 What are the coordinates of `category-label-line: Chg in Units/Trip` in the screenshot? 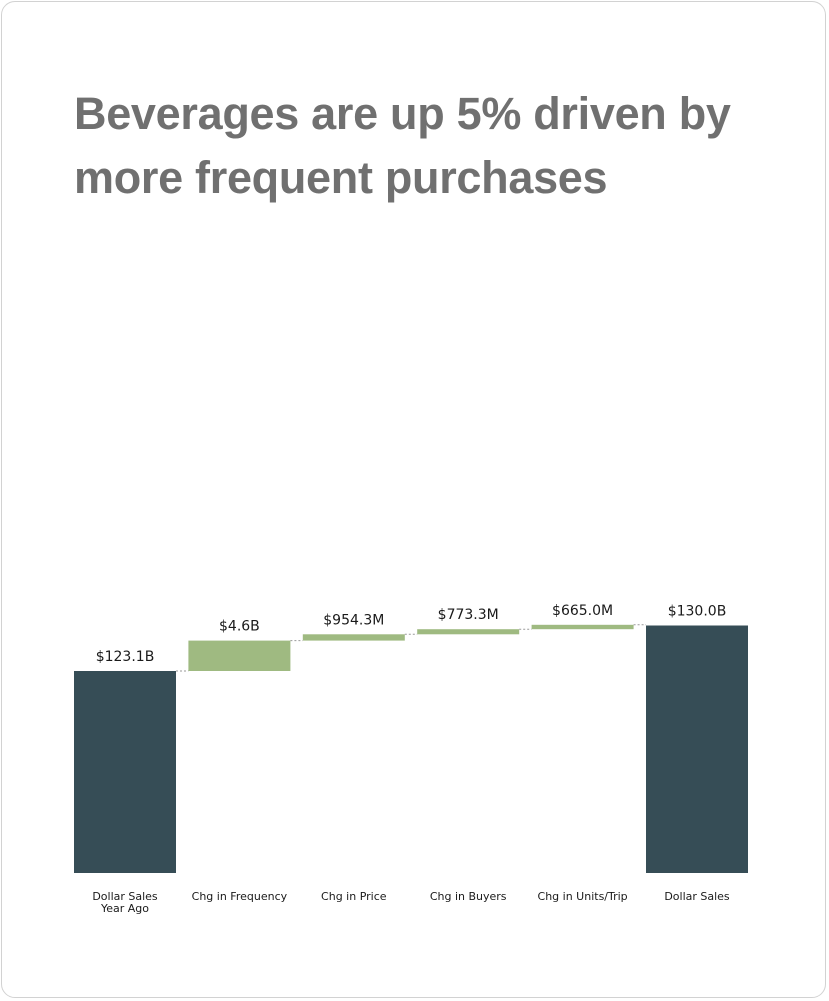 It's located at (583, 896).